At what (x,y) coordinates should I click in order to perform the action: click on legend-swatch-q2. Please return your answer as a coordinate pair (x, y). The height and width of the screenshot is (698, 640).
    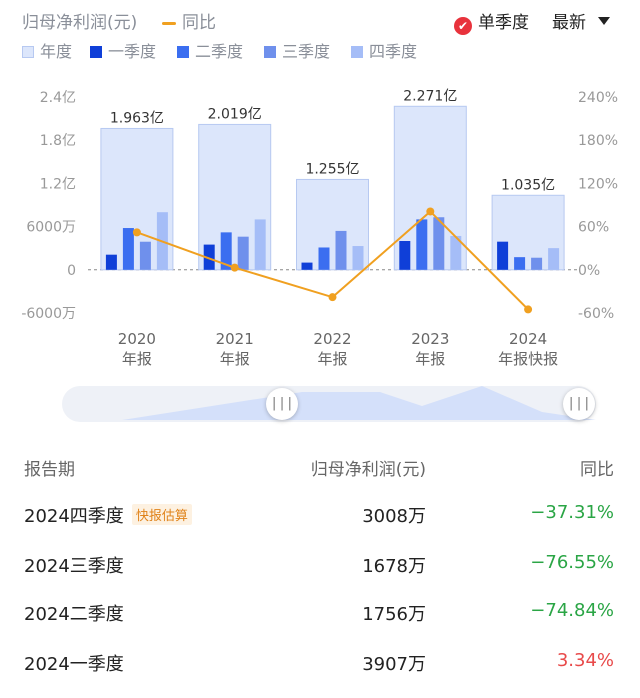
    Looking at the image, I should click on (183, 52).